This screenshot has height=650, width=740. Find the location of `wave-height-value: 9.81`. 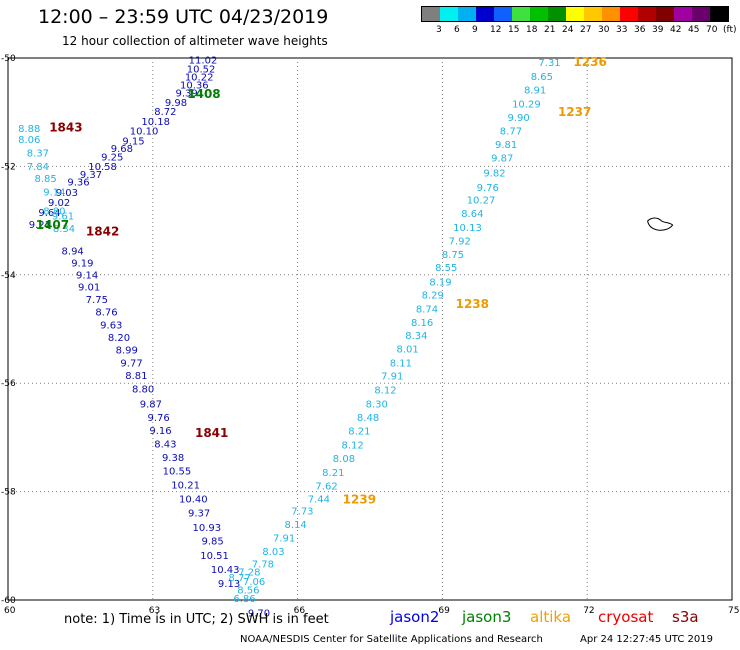

wave-height-value: 9.81 is located at coordinates (506, 145).